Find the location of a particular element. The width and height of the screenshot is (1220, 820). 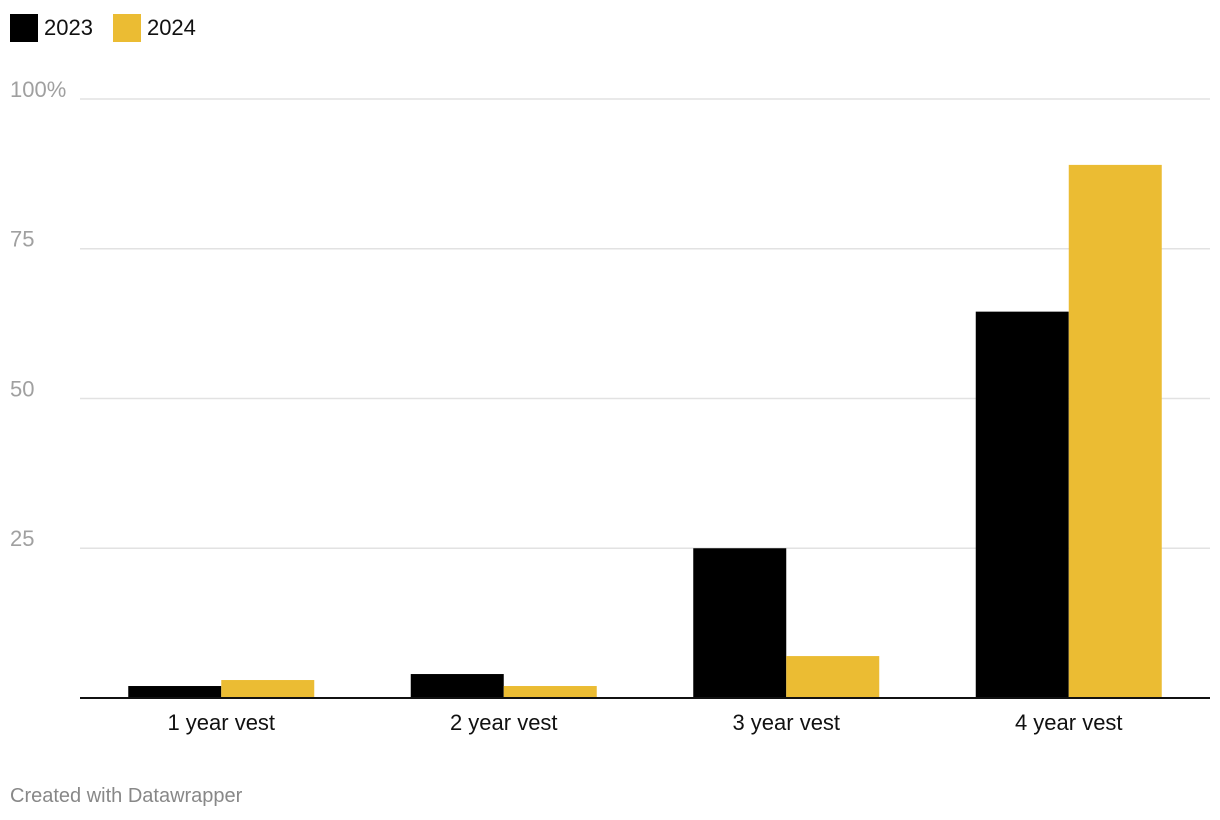

legend-item-2023: 2023 is located at coordinates (51, 28).